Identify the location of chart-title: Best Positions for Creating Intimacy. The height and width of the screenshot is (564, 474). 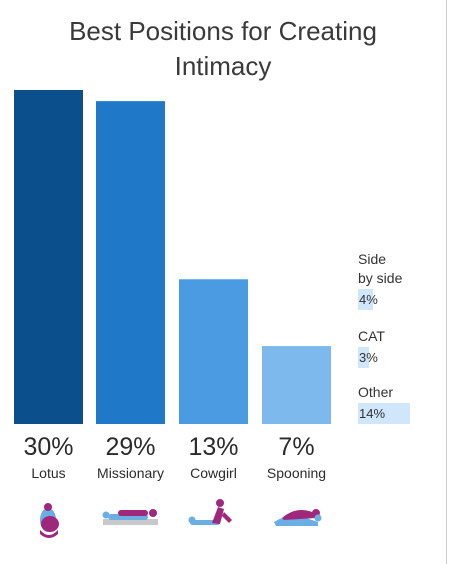
(223, 49).